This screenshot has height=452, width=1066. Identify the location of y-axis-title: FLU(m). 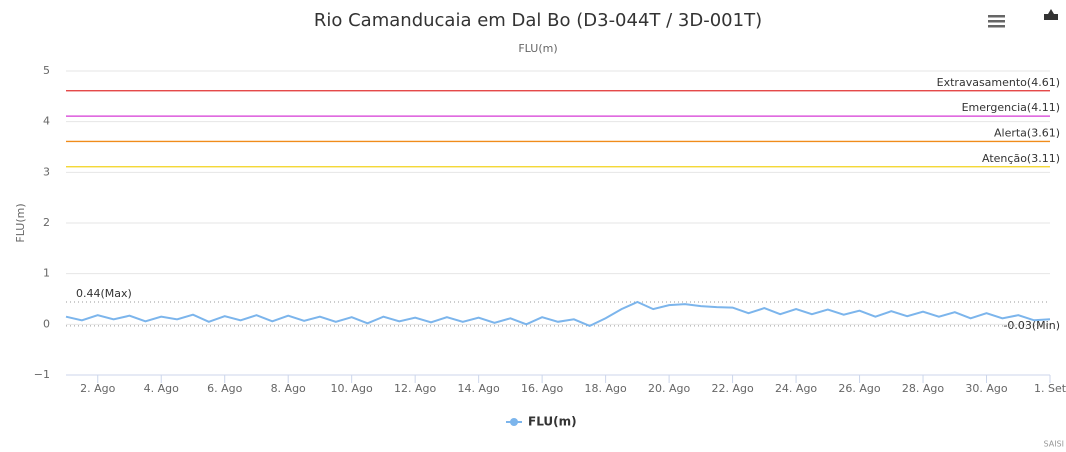
(20, 222).